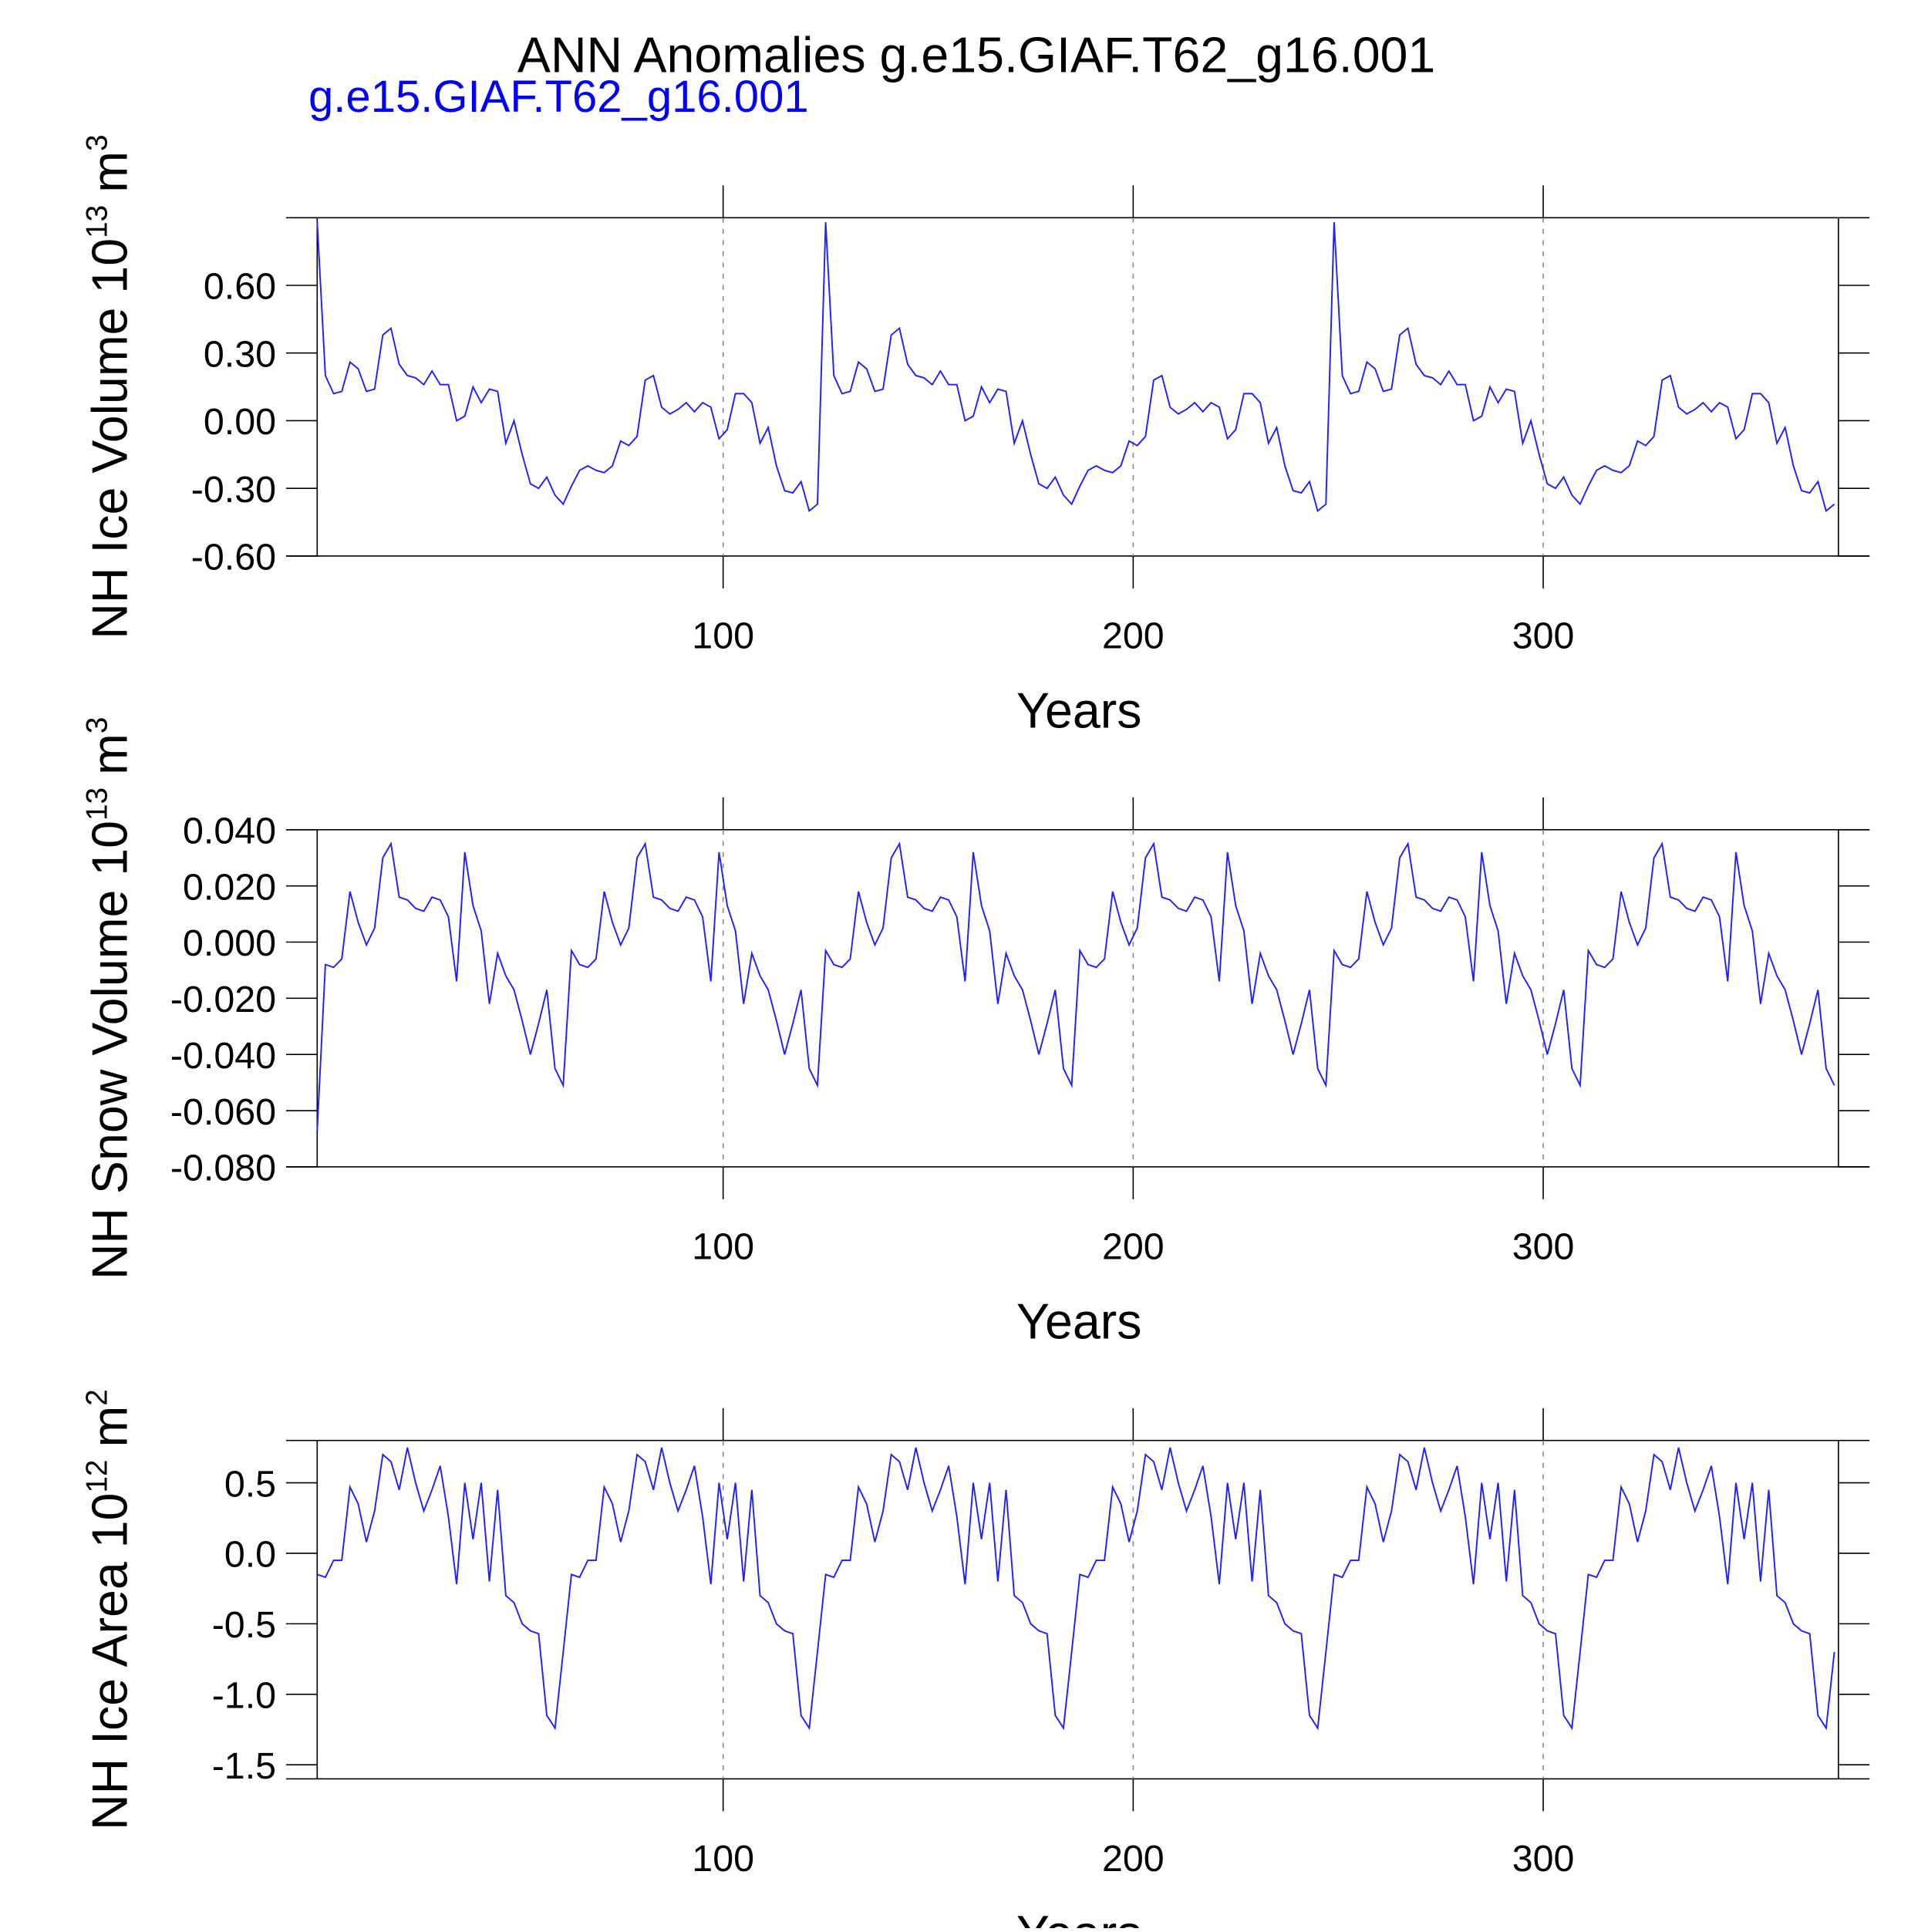 The width and height of the screenshot is (1928, 1932). Describe the element at coordinates (234, 557) in the screenshot. I see `y-tick-label: -0.60` at that location.